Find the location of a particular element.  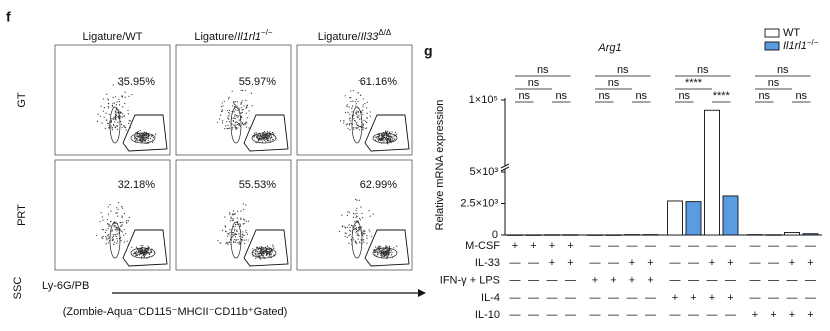

gate is located at coordinates (145, 133).